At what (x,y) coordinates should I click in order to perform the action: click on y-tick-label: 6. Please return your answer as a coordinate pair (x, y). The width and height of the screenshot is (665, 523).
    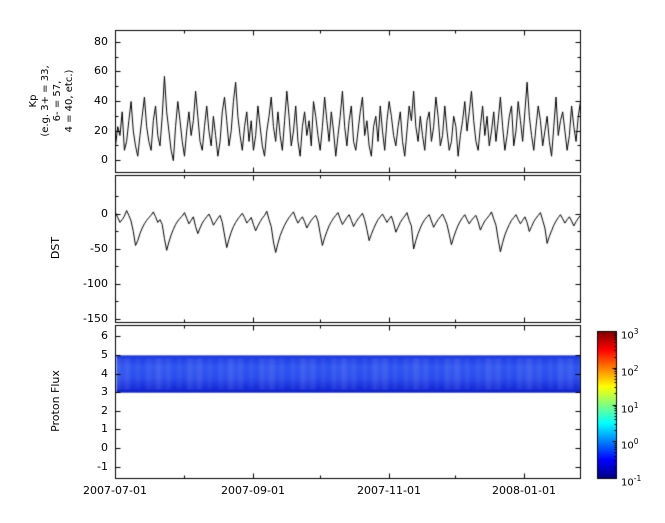
    Looking at the image, I should click on (104, 335).